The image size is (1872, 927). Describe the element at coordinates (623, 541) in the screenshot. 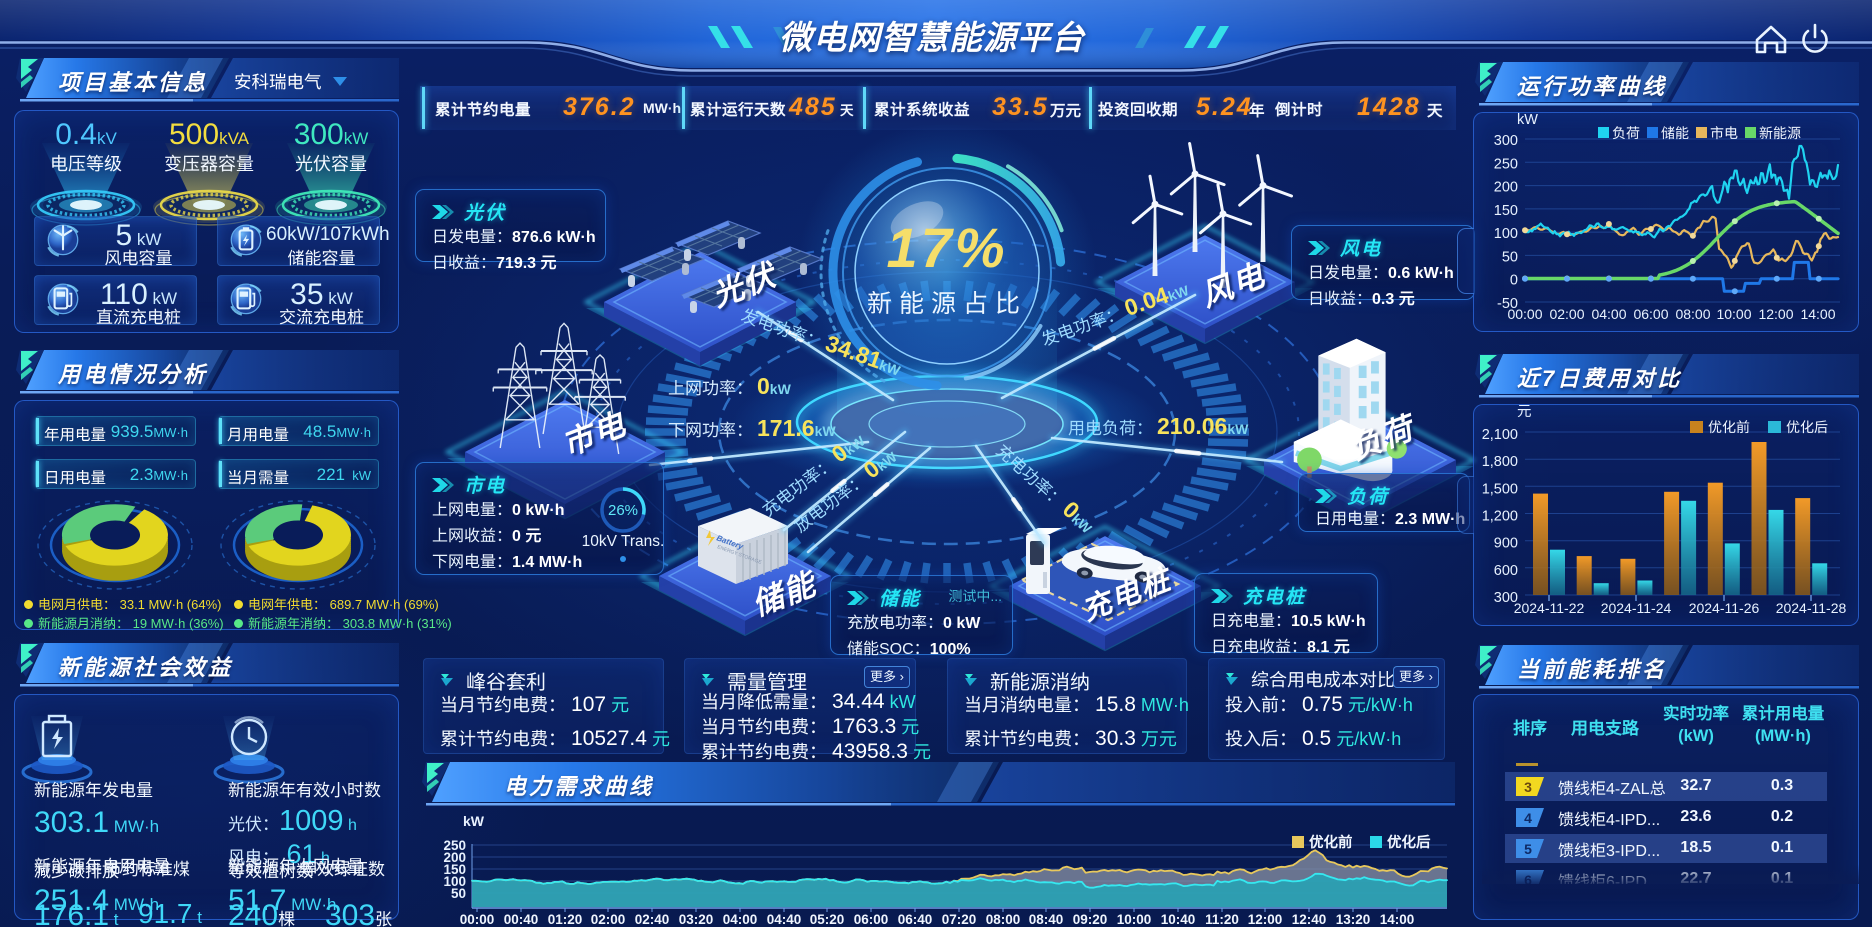

I see `svg-text: 10kV Trans.` at that location.